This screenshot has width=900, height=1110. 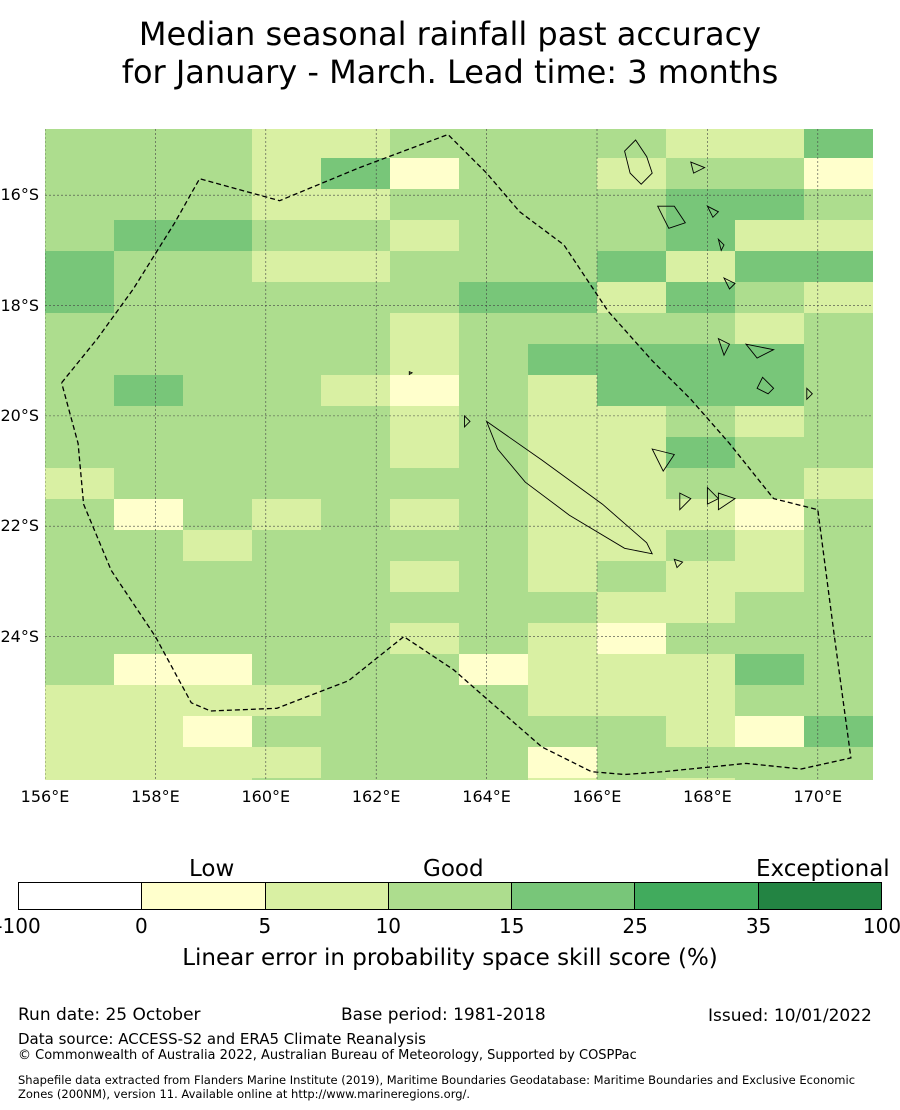 What do you see at coordinates (19, 305) in the screenshot?
I see `latitude-label: 18°S` at bounding box center [19, 305].